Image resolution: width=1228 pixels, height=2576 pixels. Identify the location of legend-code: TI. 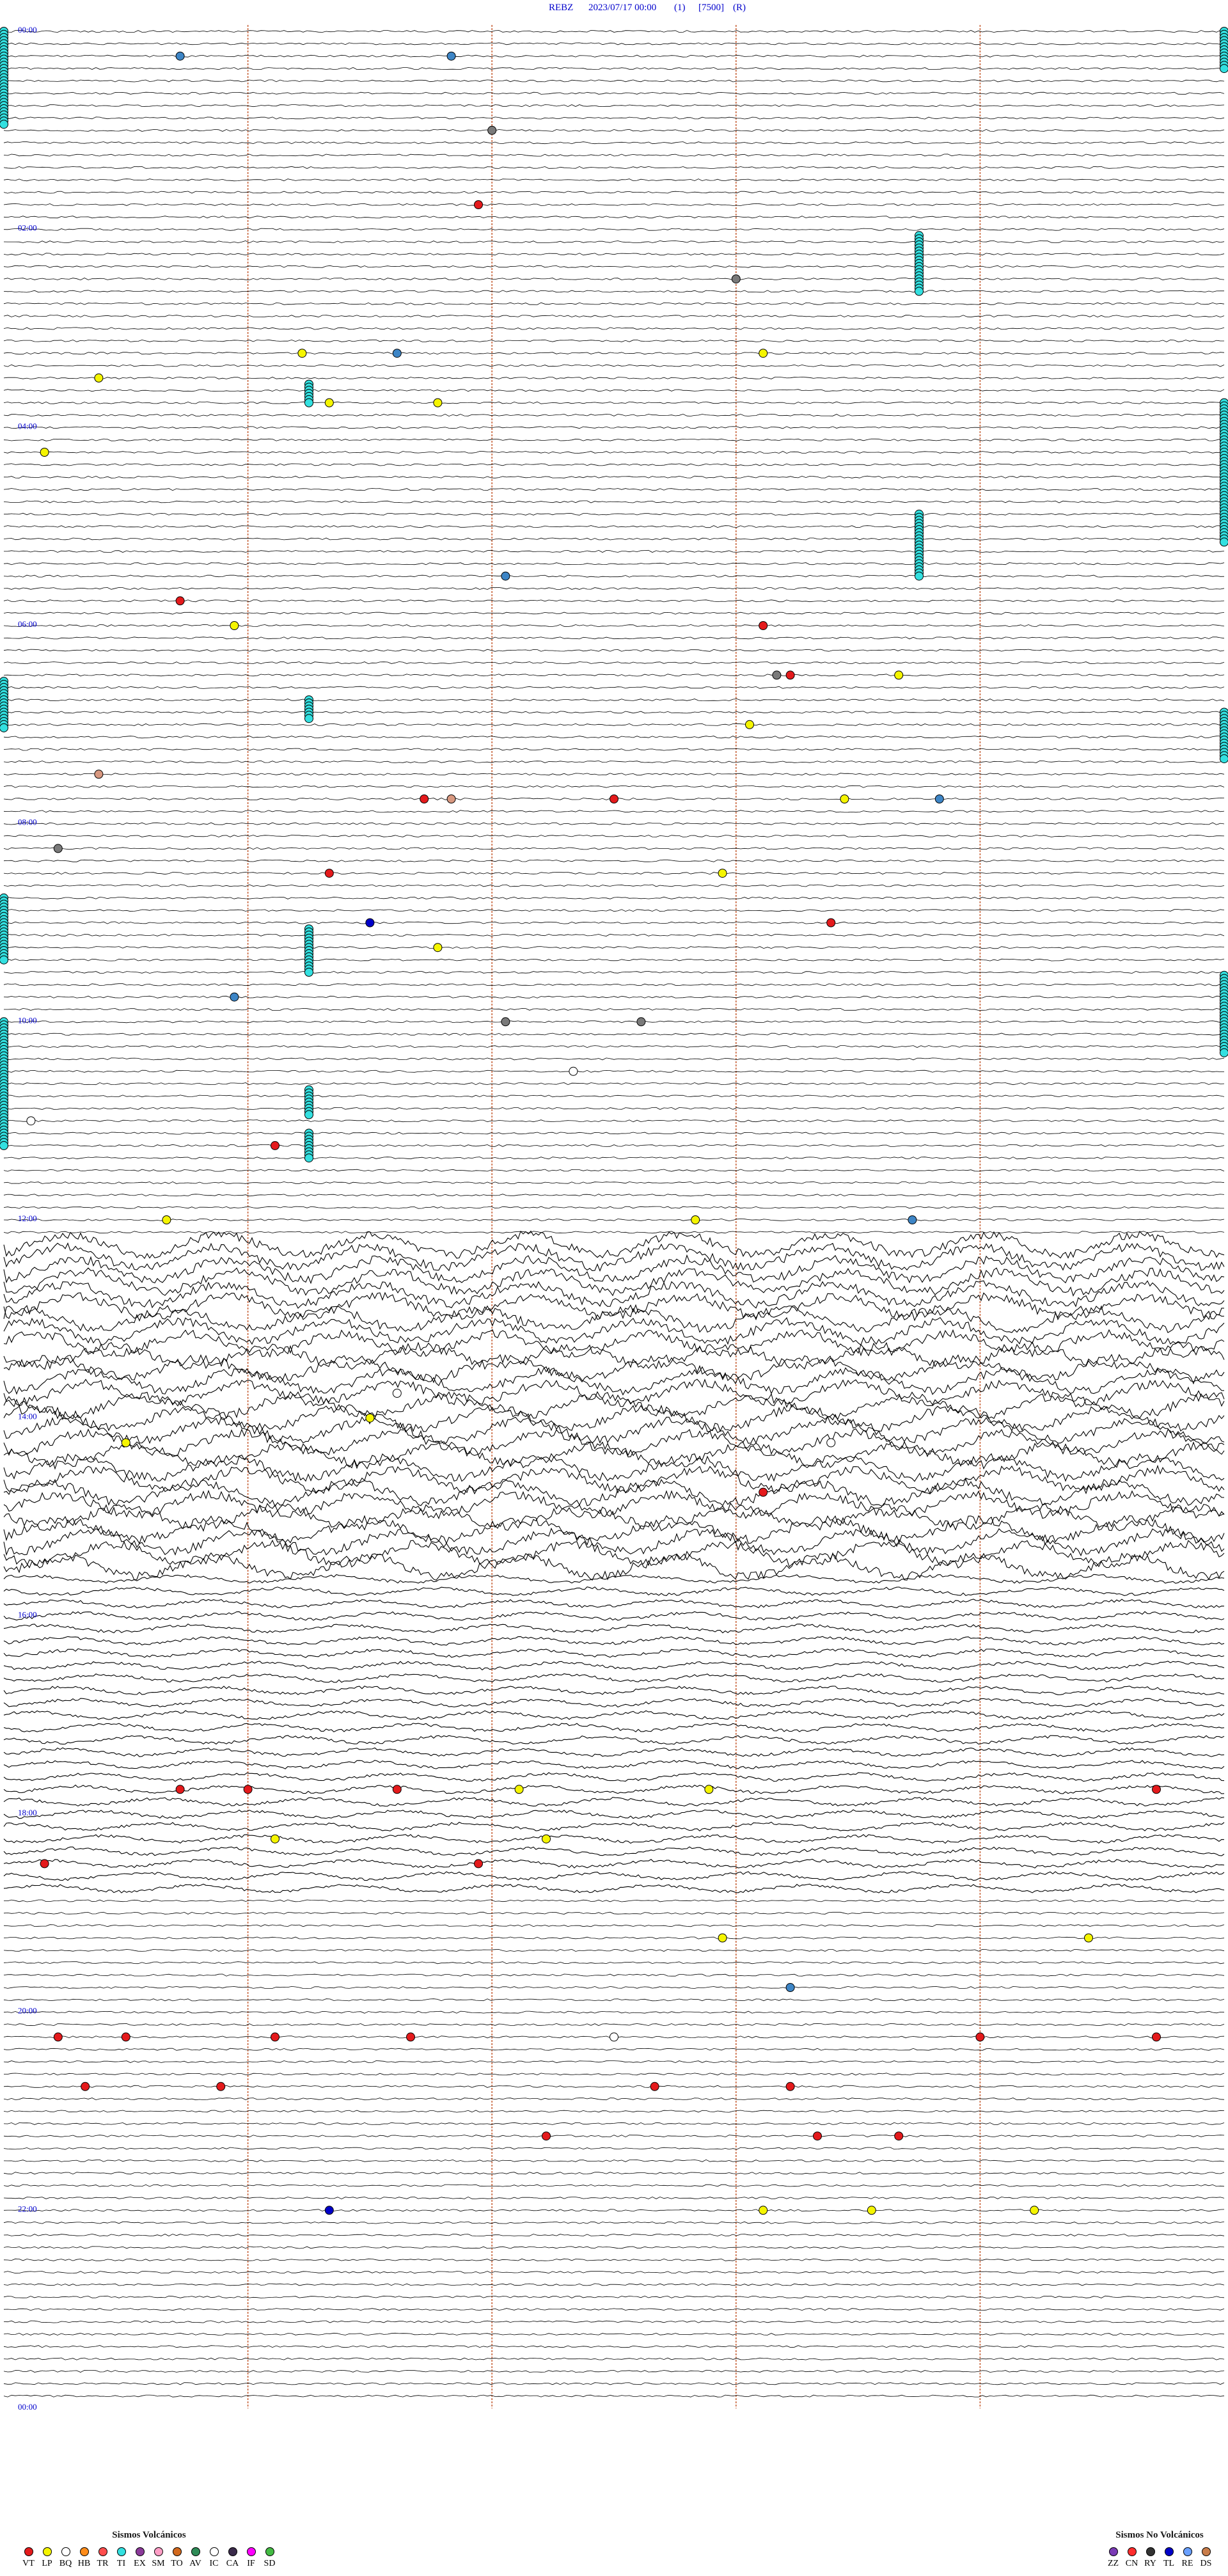
(121, 2563).